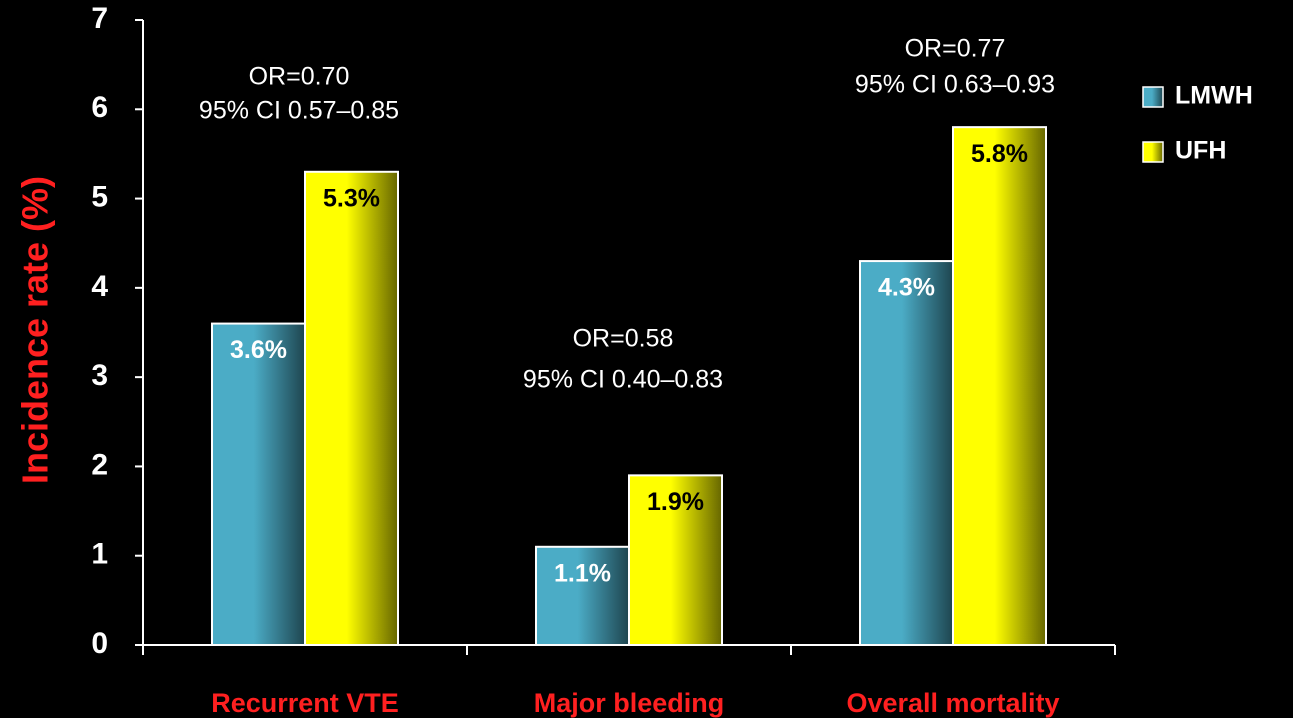 This screenshot has width=1293, height=718. What do you see at coordinates (675, 502) in the screenshot?
I see `value-label: 1.9%` at bounding box center [675, 502].